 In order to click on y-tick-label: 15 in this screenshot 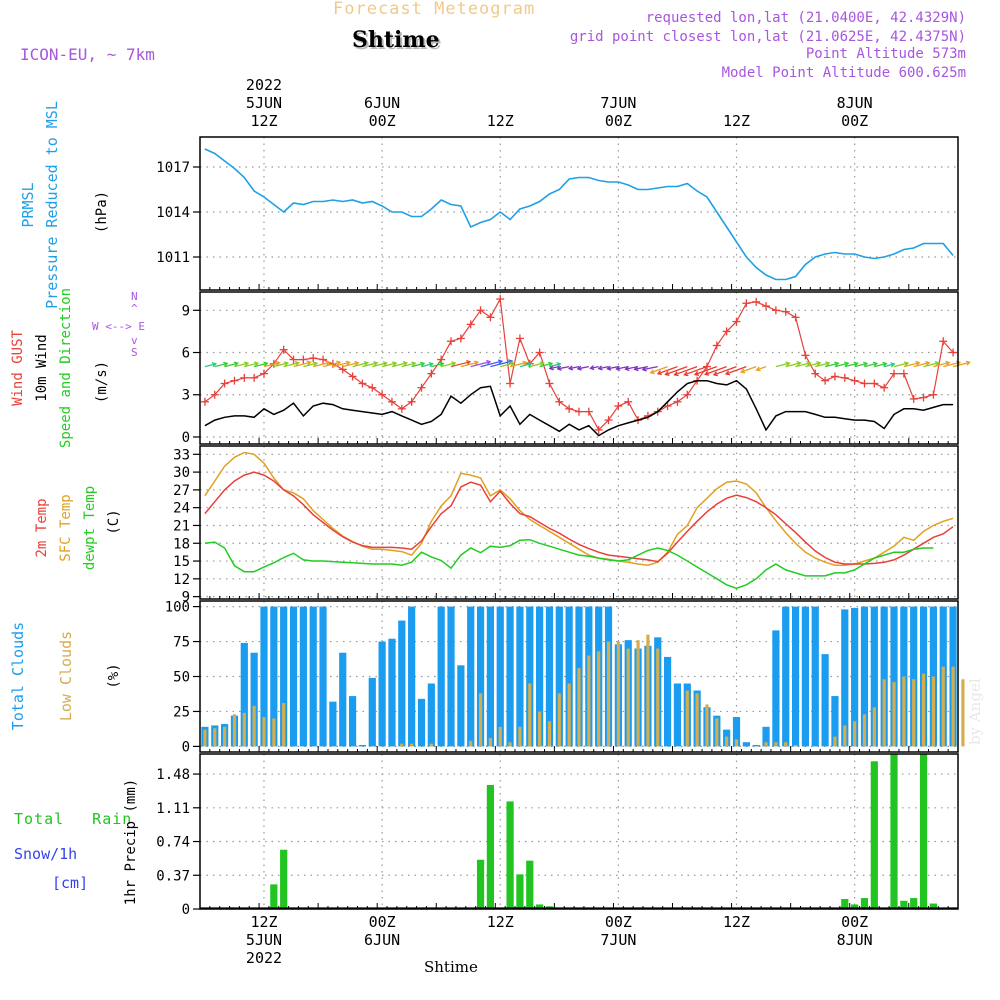, I will do `click(181, 562)`.